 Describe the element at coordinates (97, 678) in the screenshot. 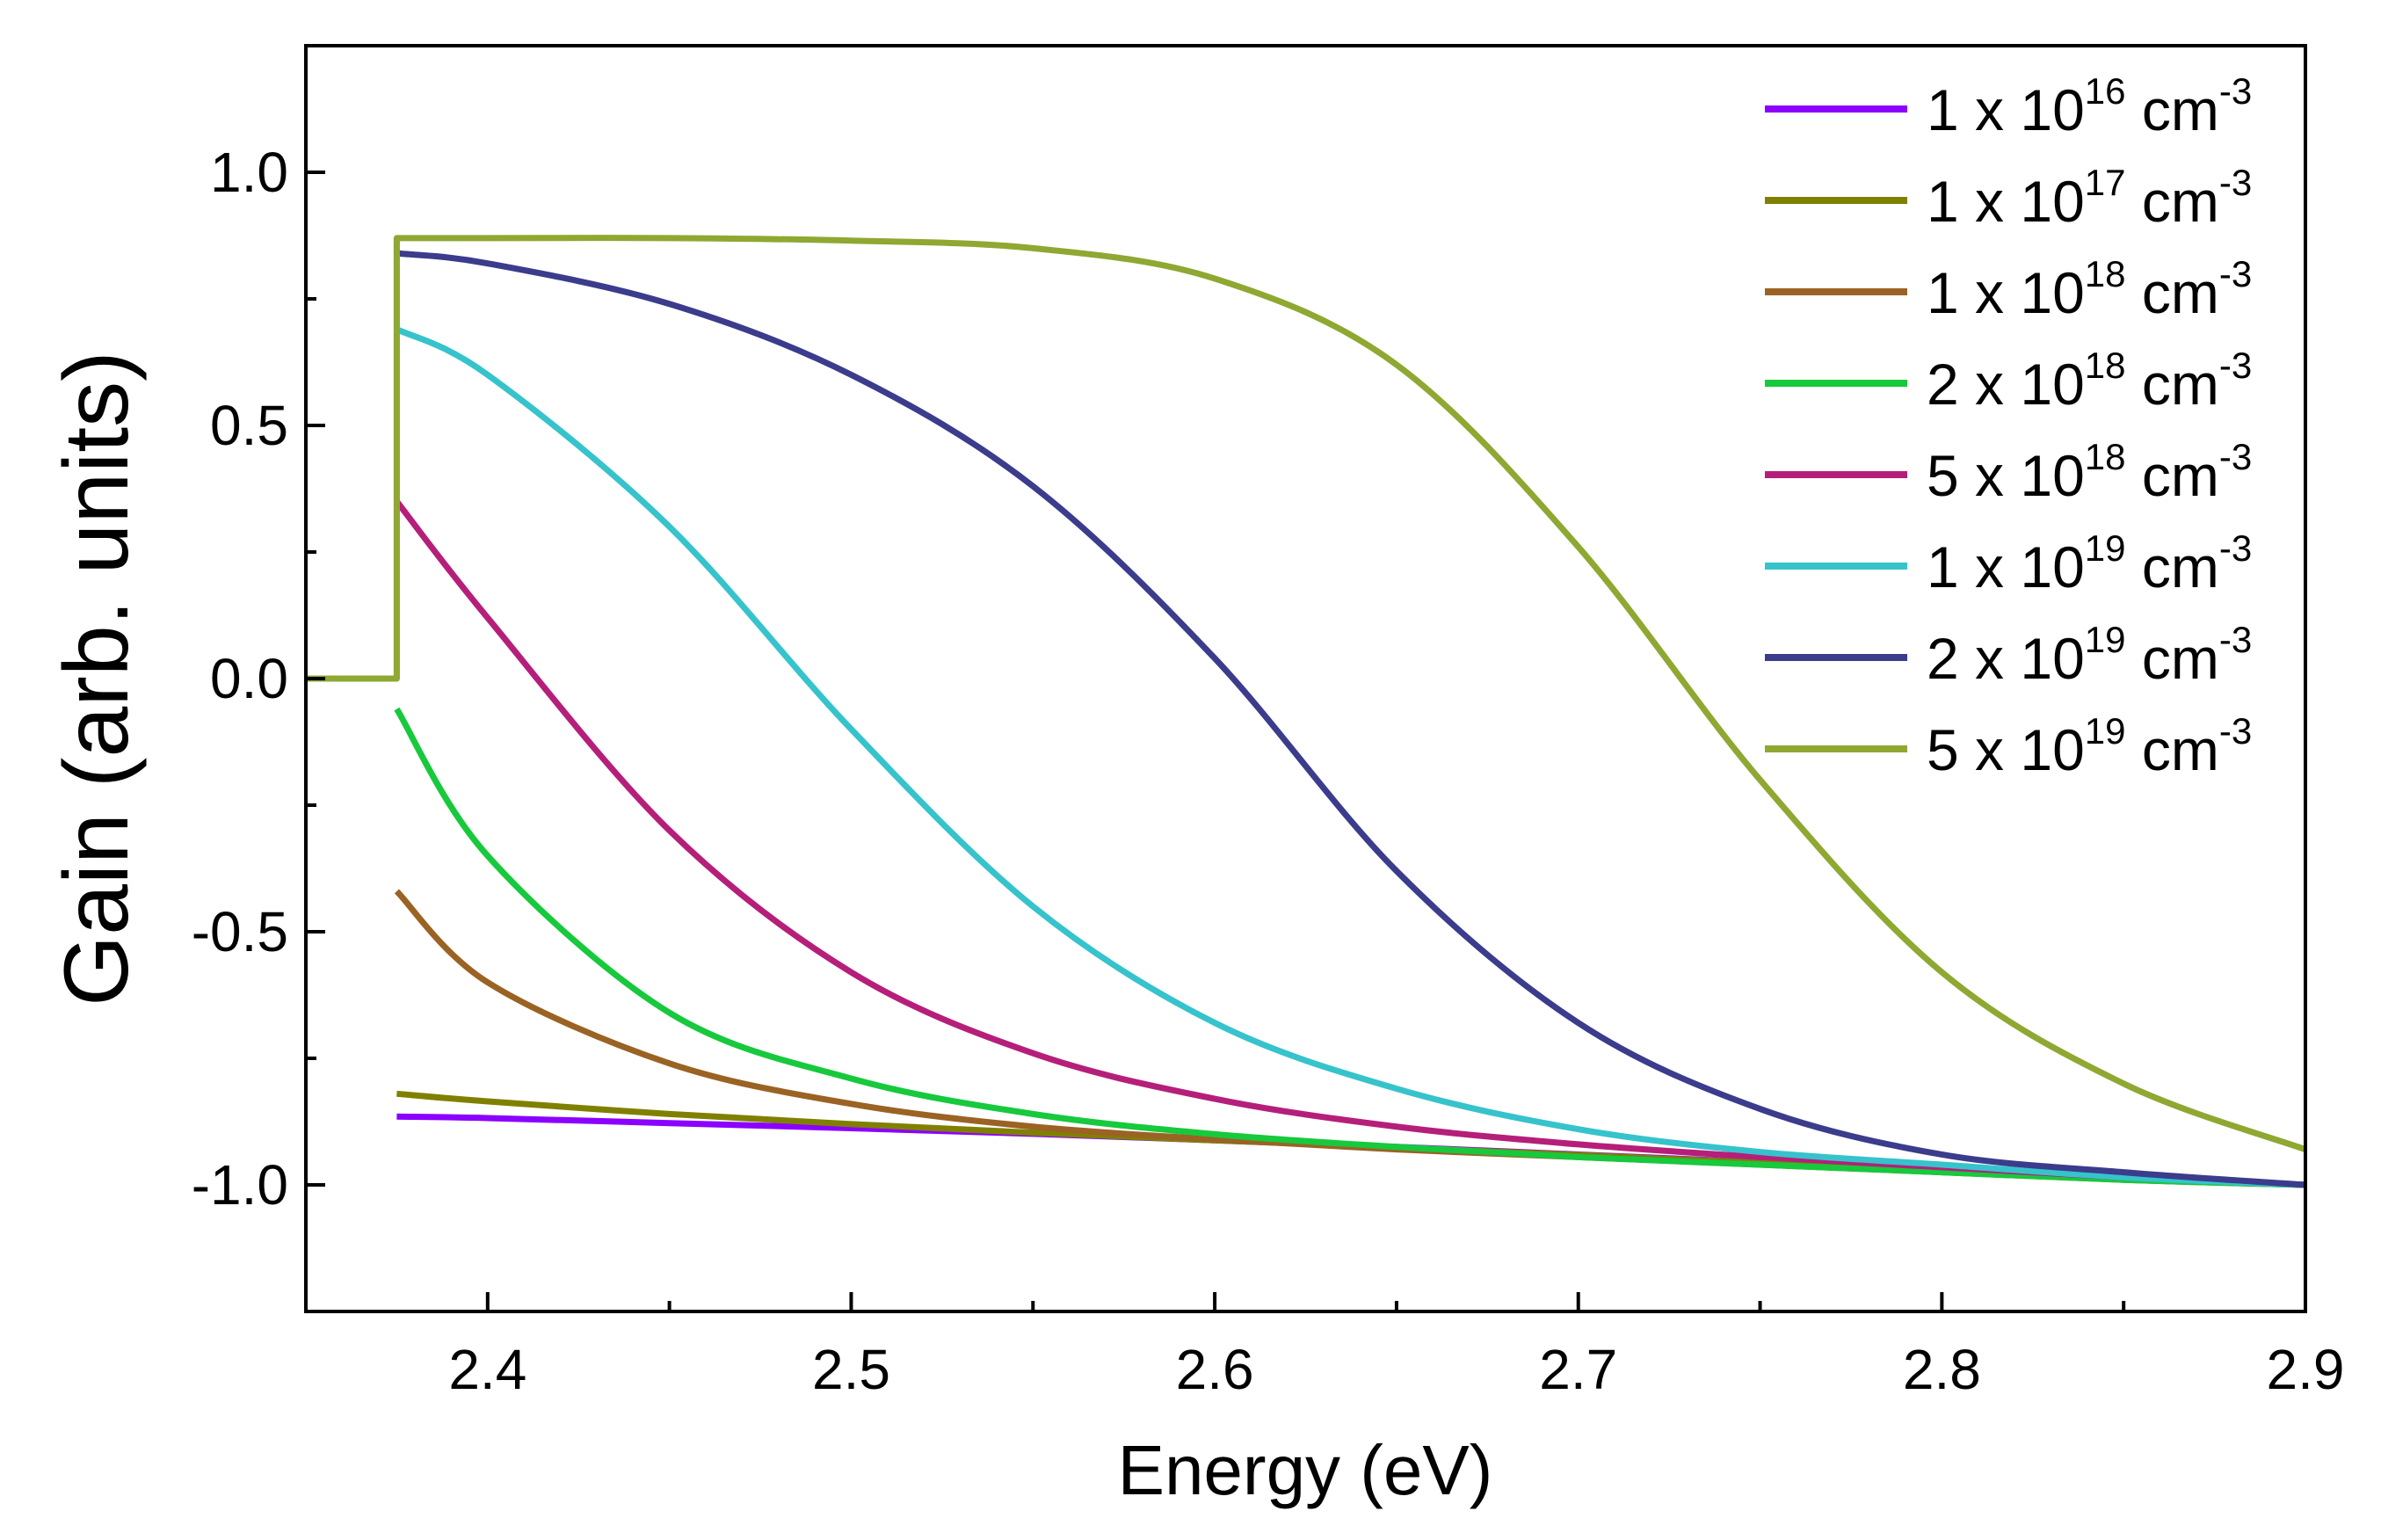

I see `y-axis-title: Gain (arb. units)` at that location.